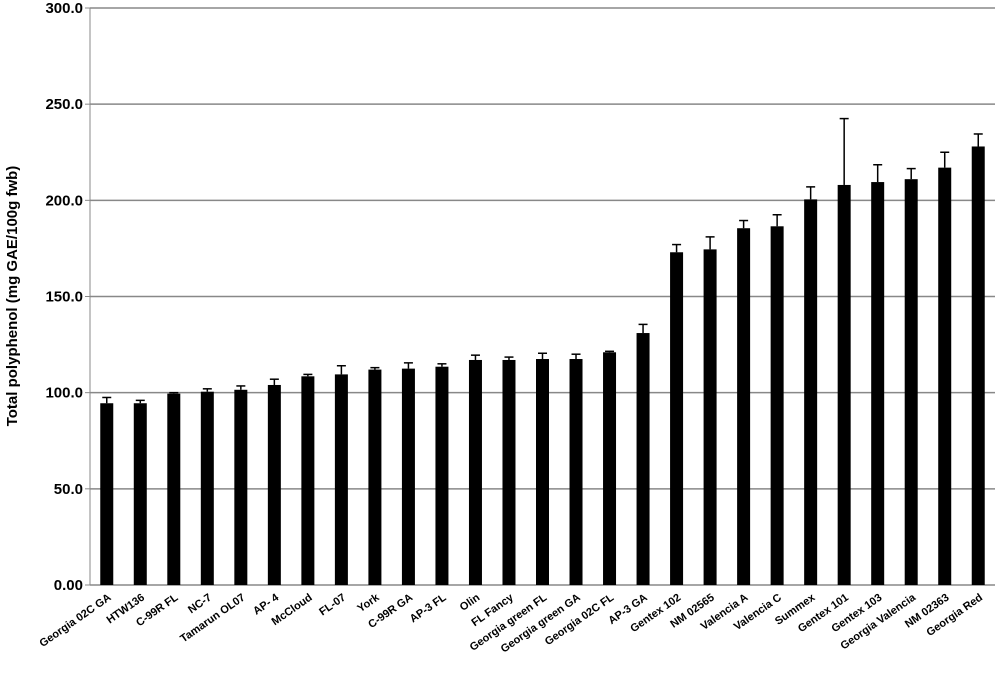 Image resolution: width=1000 pixels, height=680 pixels. Describe the element at coordinates (470, 602) in the screenshot. I see `x-tick-label: Olin` at that location.